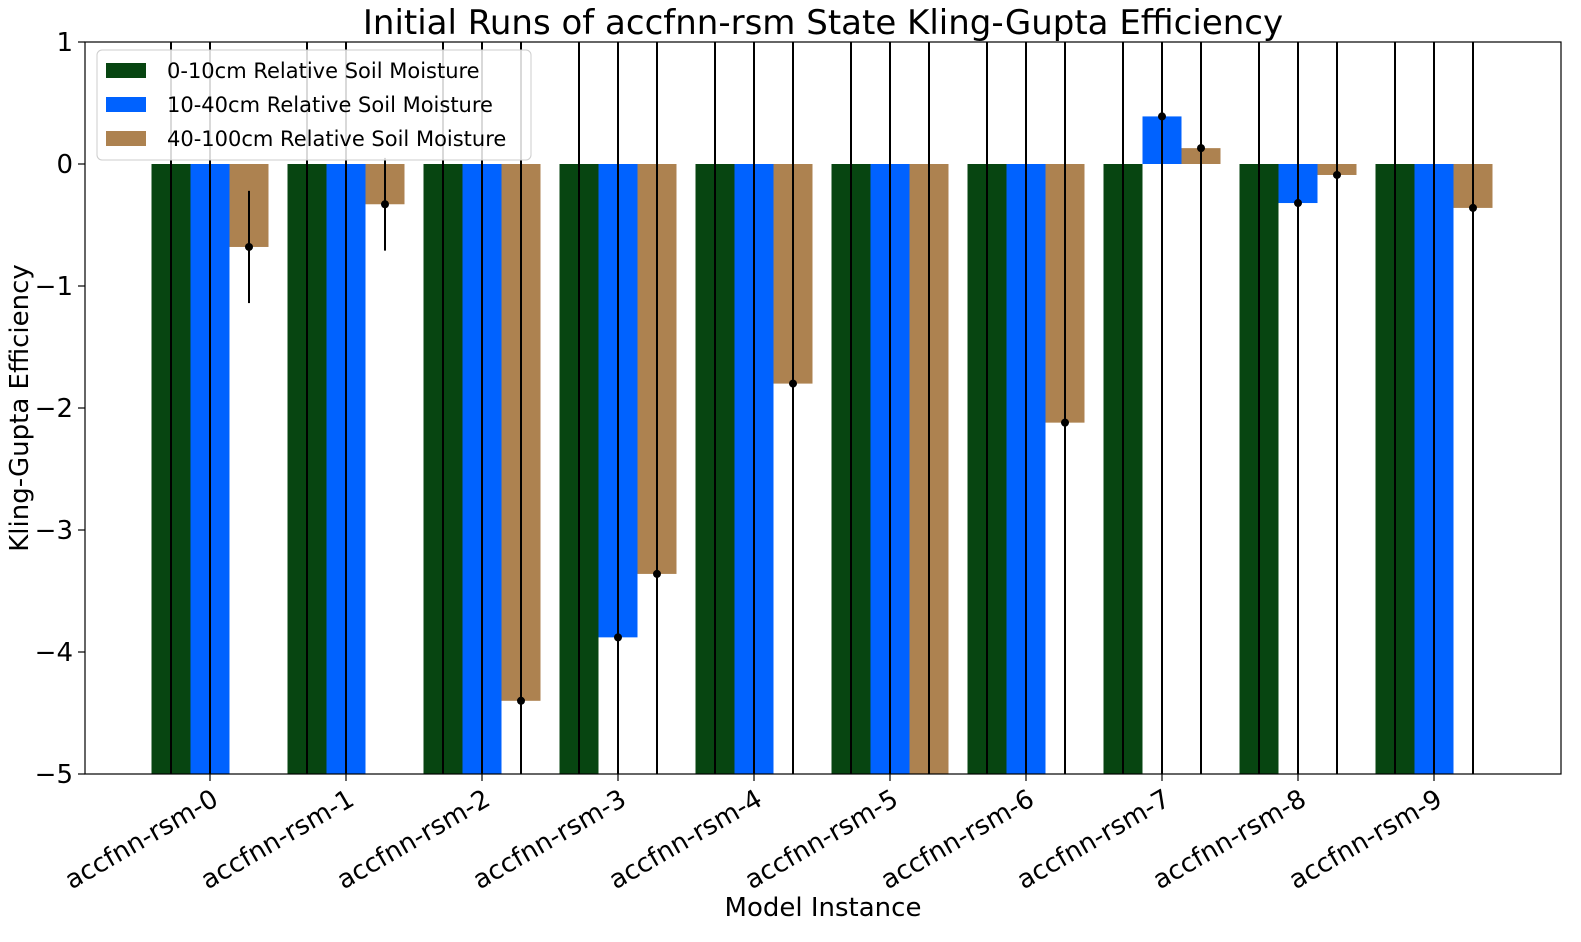 The width and height of the screenshot is (1581, 942). What do you see at coordinates (330, 105) in the screenshot?
I see `legend-label: 10-40cm Relative Soil Moisture` at bounding box center [330, 105].